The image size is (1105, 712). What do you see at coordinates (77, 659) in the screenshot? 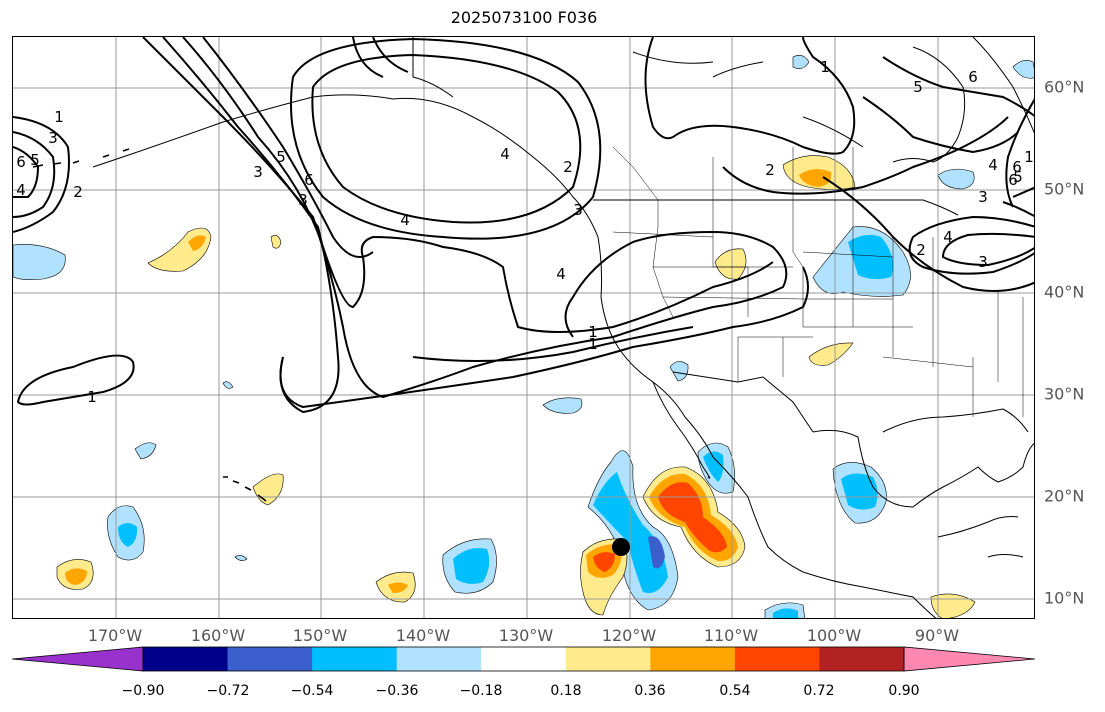
I see `colorbar-extend-min` at bounding box center [77, 659].